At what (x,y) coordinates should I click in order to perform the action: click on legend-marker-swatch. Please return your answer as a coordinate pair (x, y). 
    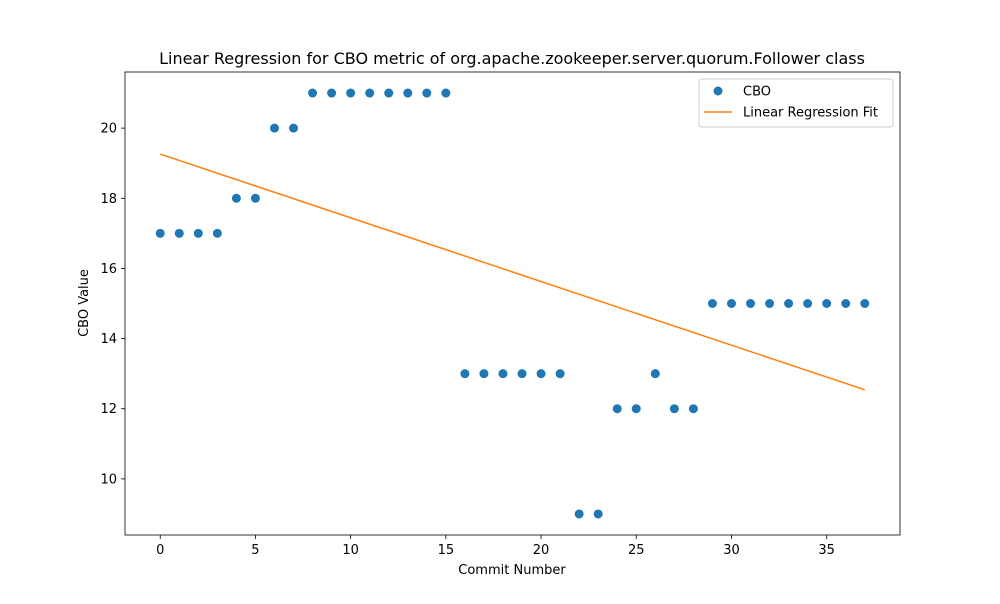
    Looking at the image, I should click on (718, 91).